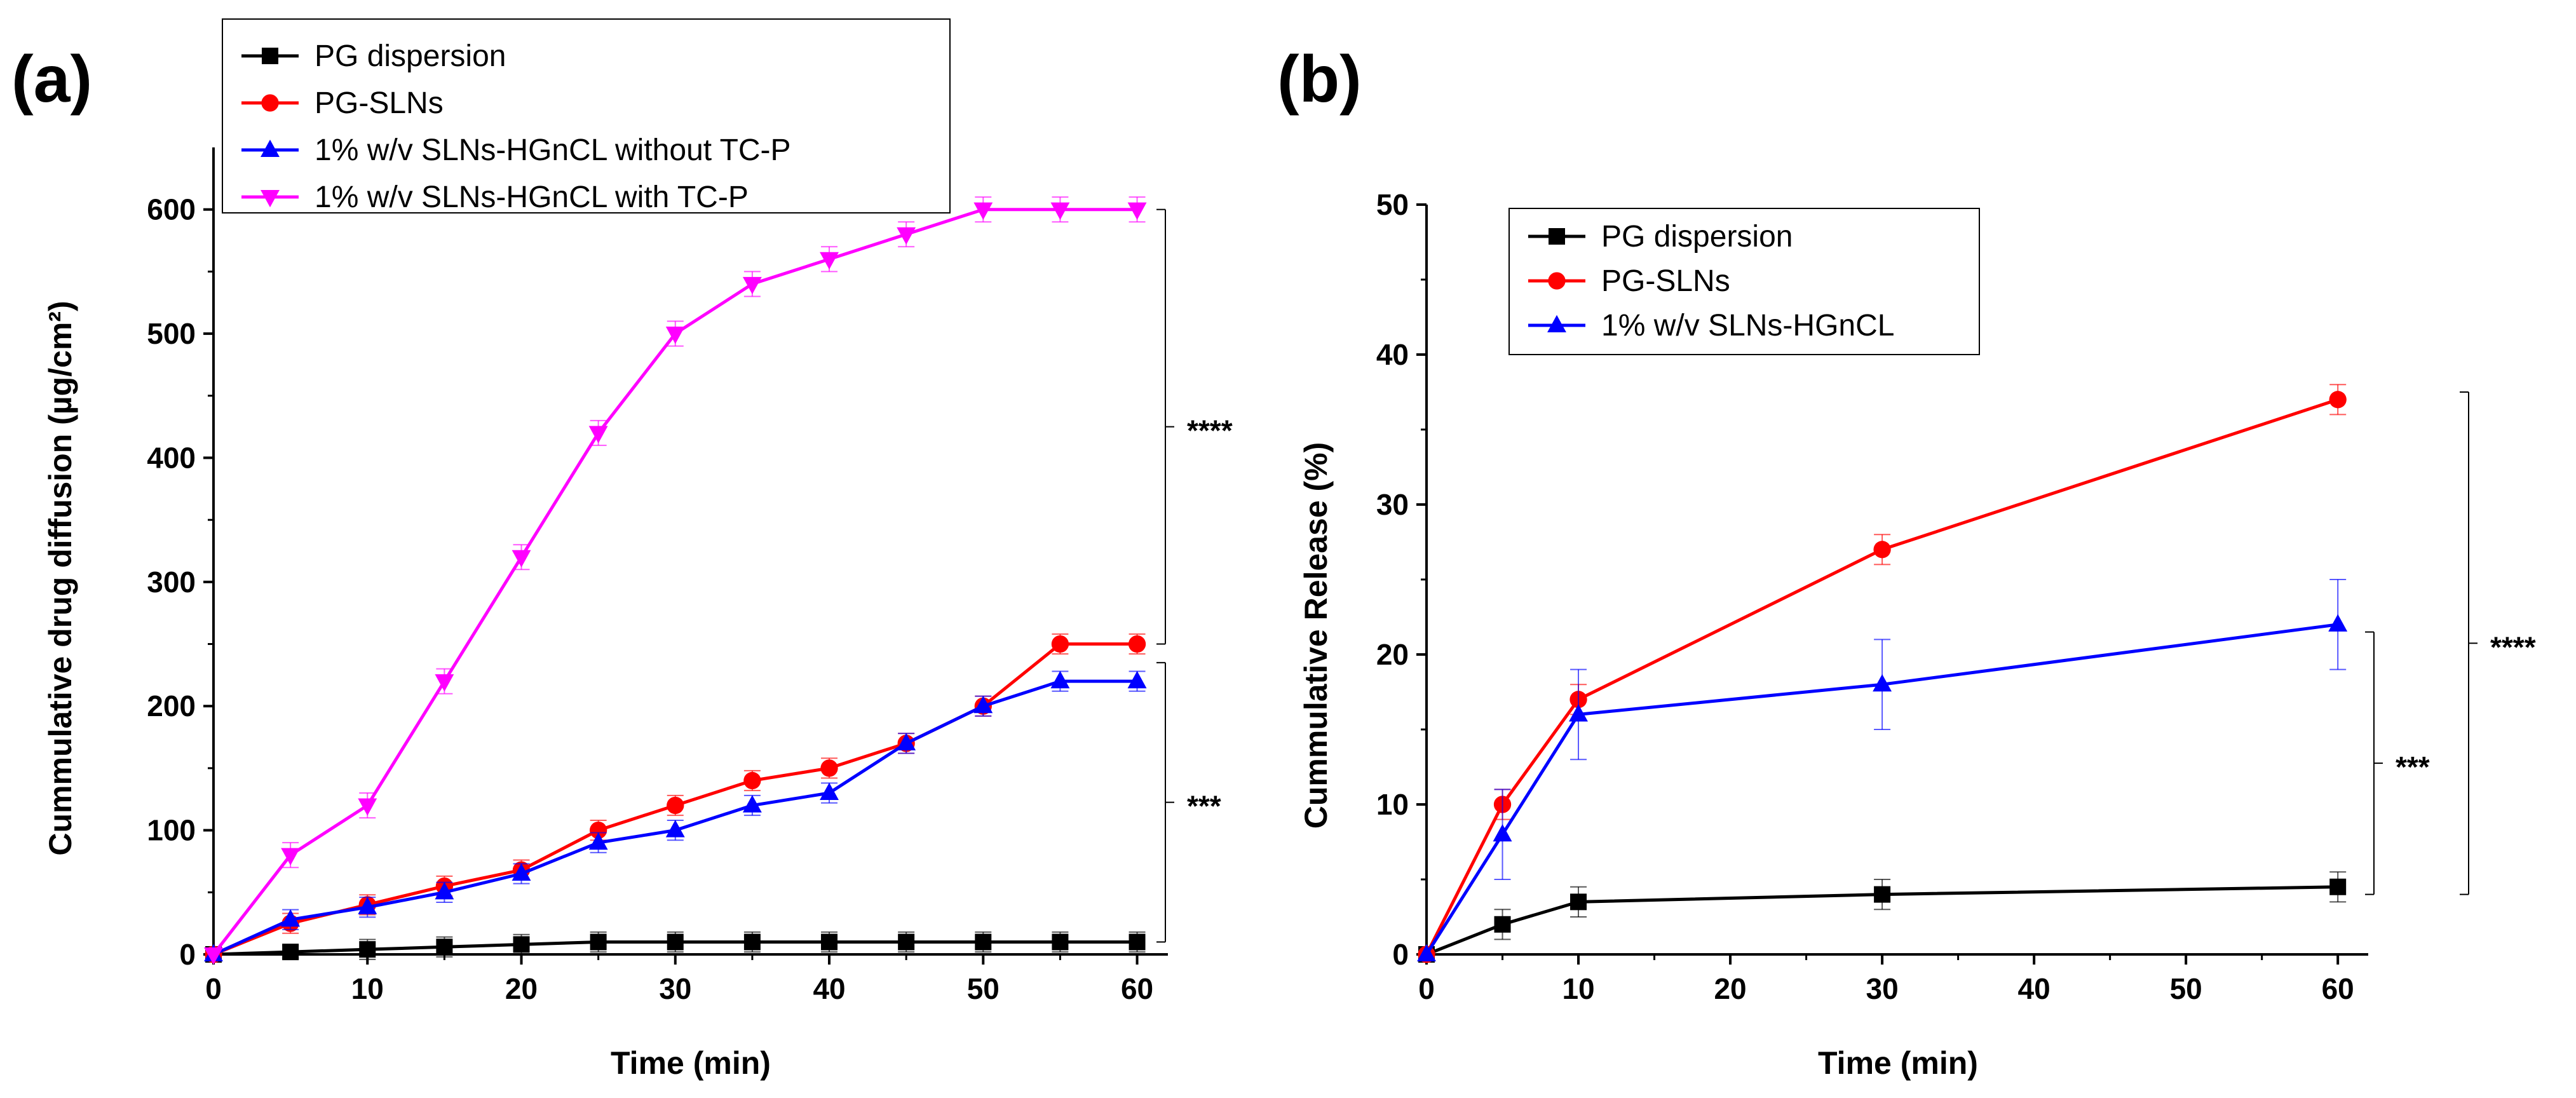 The width and height of the screenshot is (2576, 1098). Describe the element at coordinates (1392, 654) in the screenshot. I see `panel-b-y-tick-label: 20` at that location.